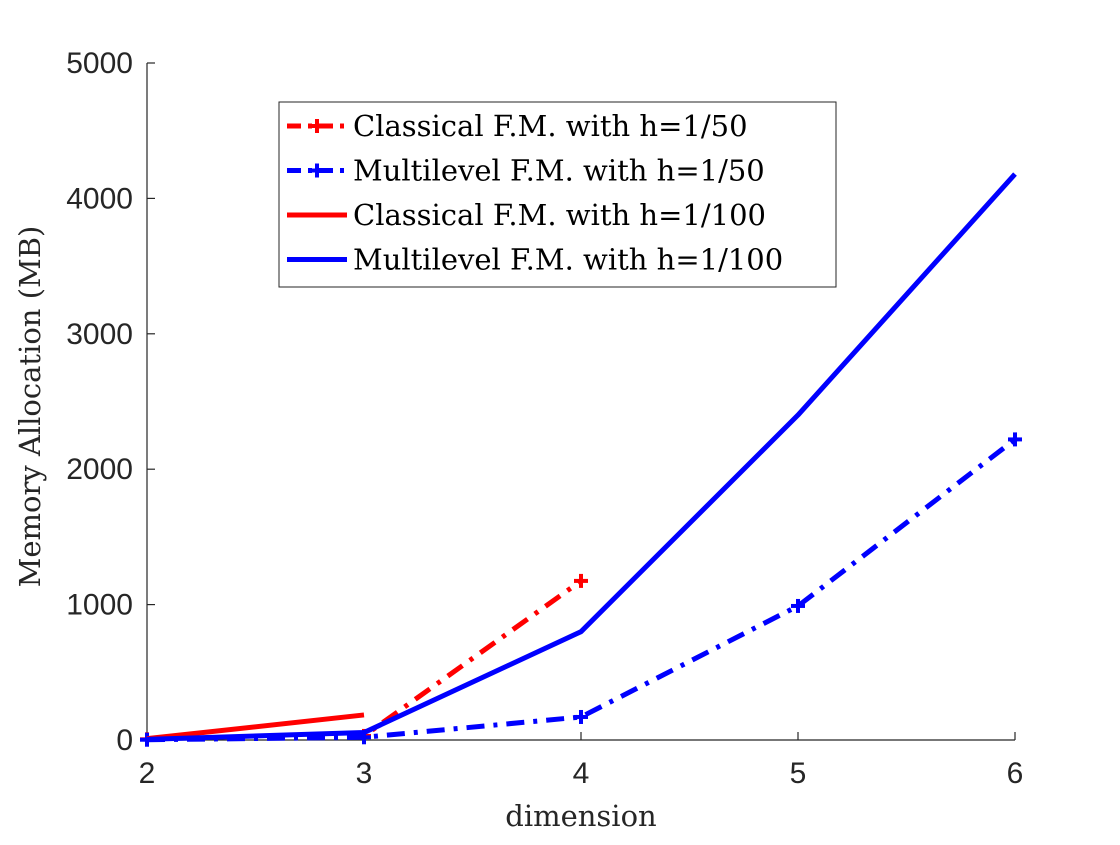 The height and width of the screenshot is (845, 1120). I want to click on x-tick-label: 5, so click(798, 773).